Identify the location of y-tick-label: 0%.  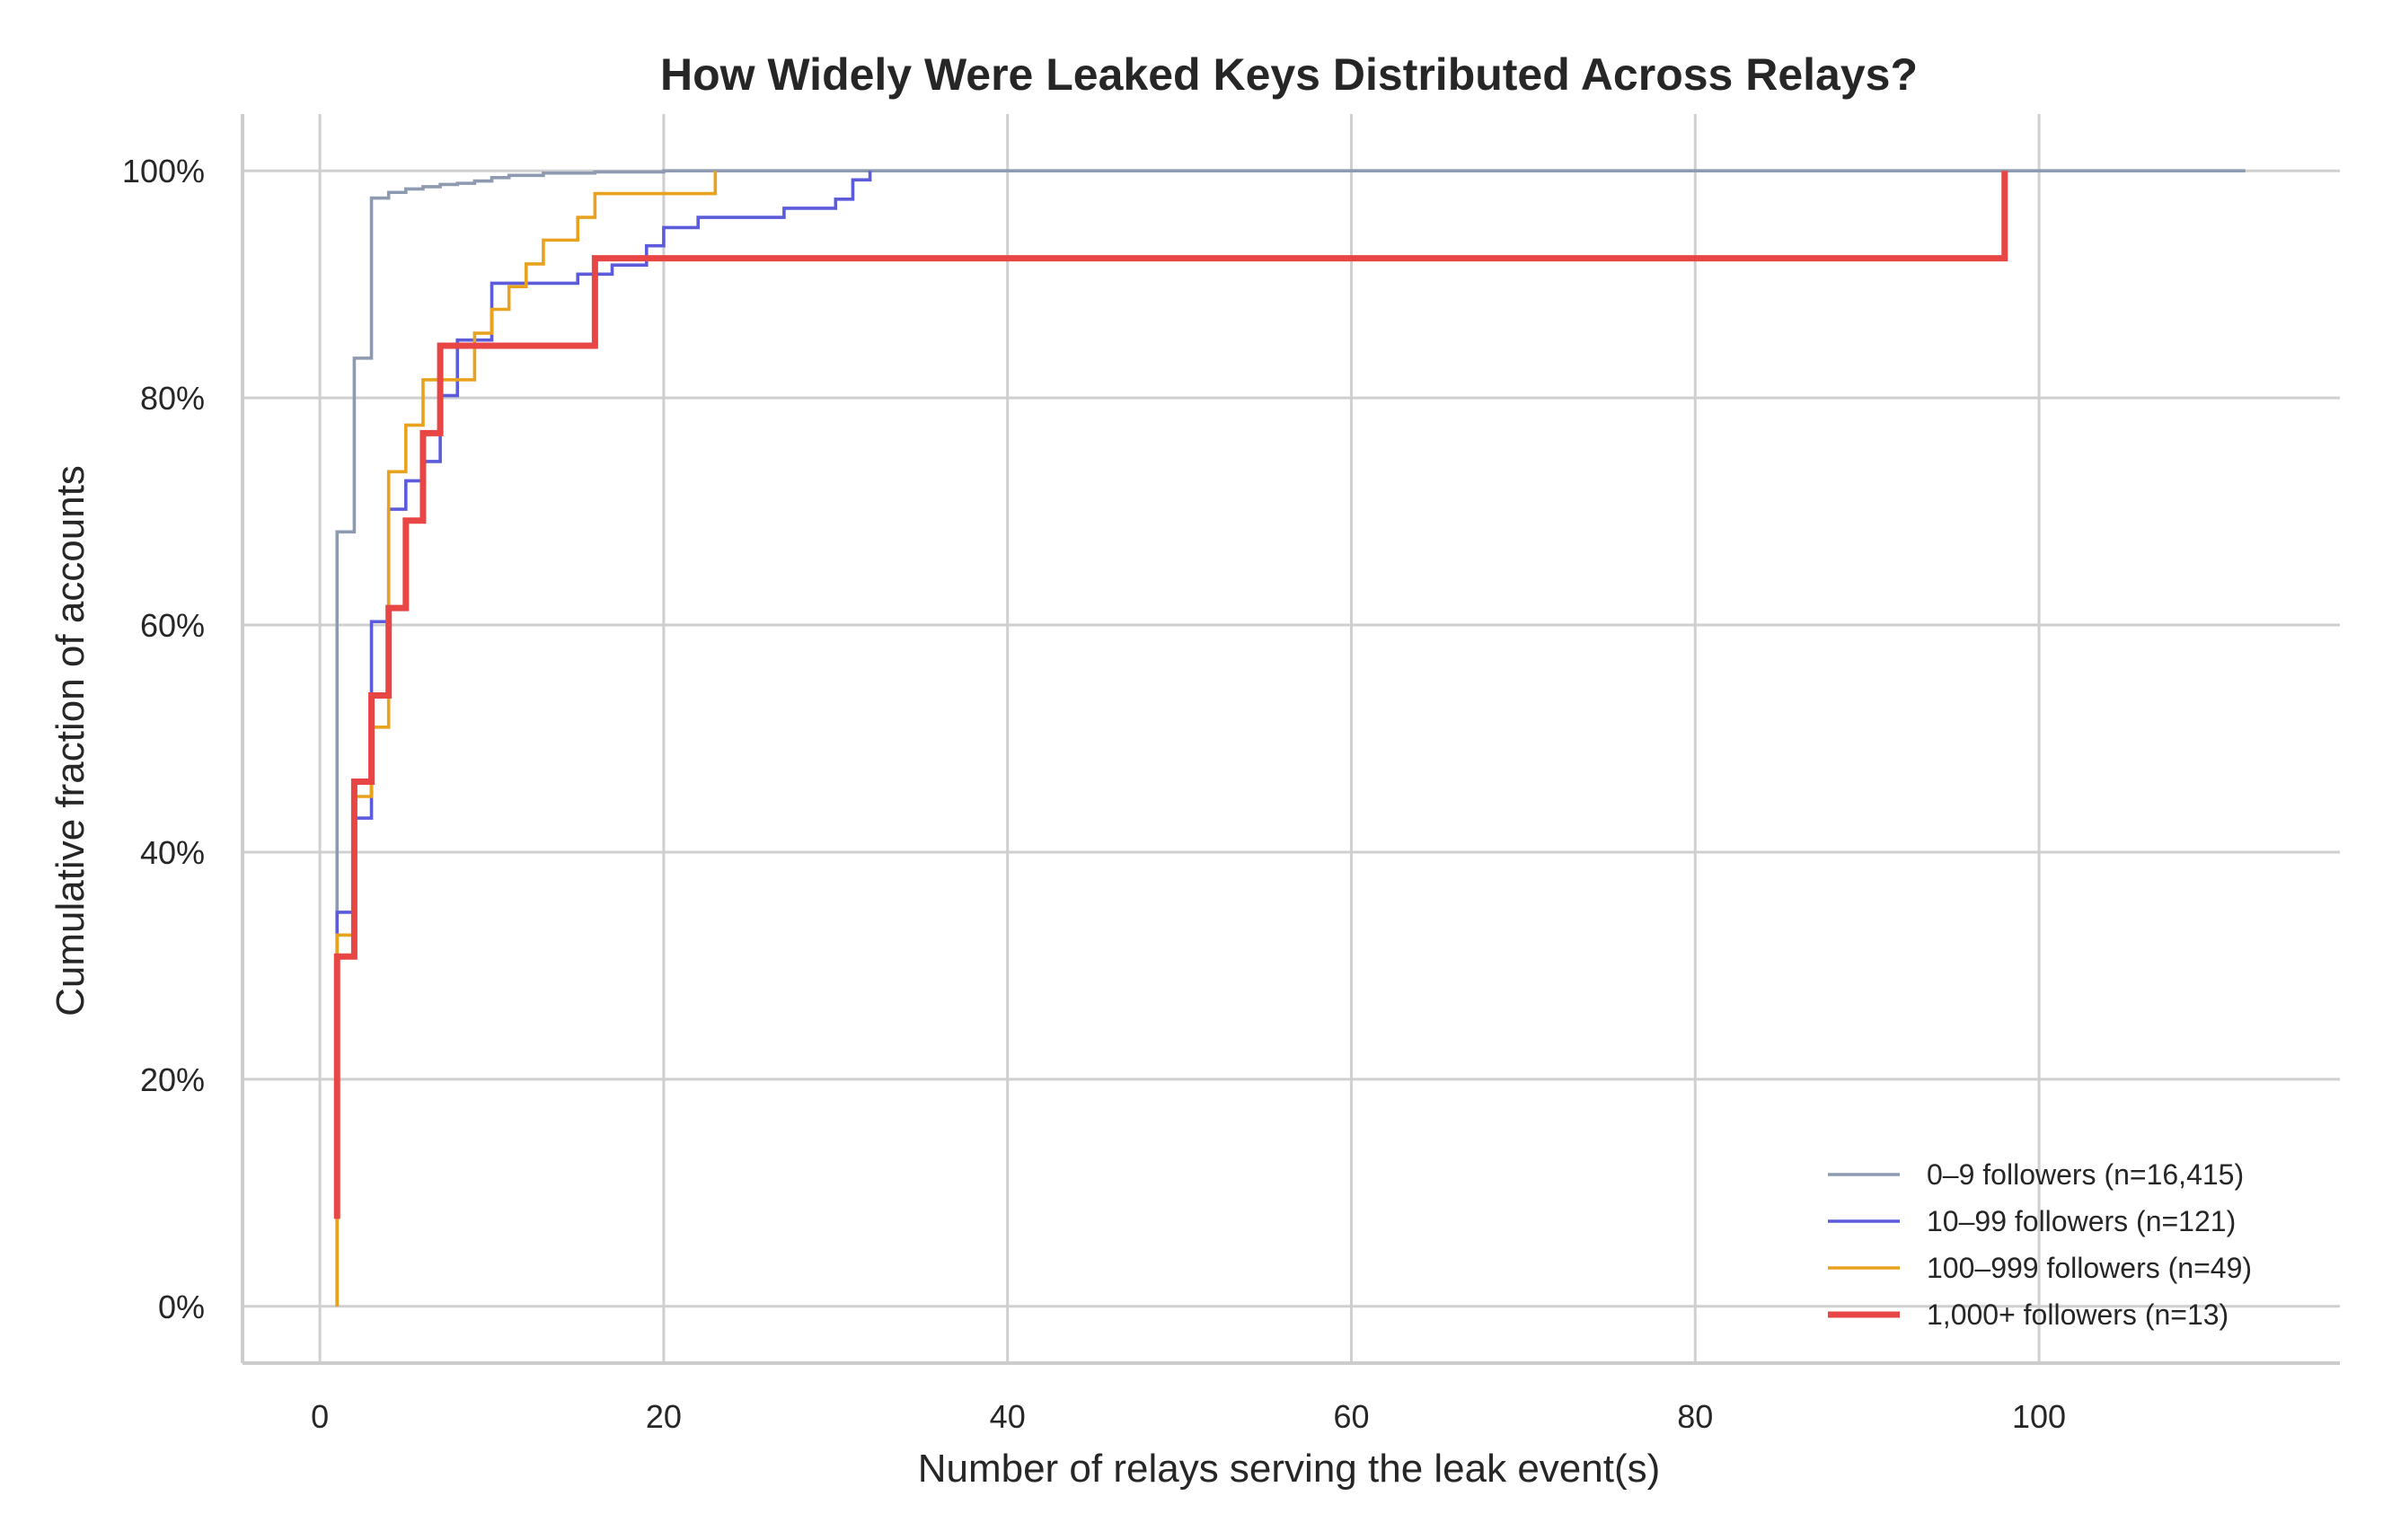
(182, 1307).